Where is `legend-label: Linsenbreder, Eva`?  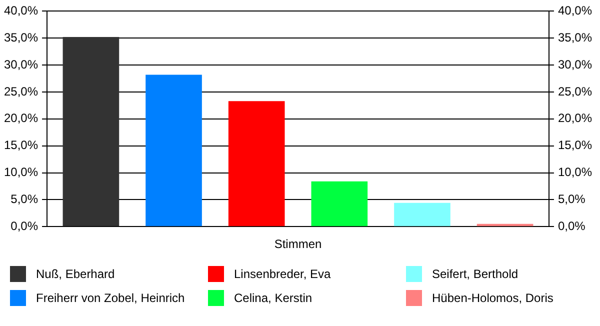 legend-label: Linsenbreder, Eva is located at coordinates (282, 274).